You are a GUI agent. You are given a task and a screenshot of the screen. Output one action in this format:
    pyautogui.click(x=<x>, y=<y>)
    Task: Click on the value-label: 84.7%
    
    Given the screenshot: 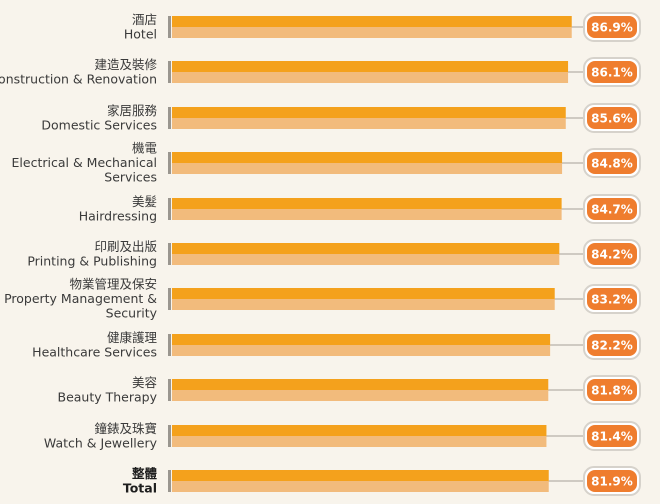 What is the action you would take?
    pyautogui.click(x=612, y=210)
    